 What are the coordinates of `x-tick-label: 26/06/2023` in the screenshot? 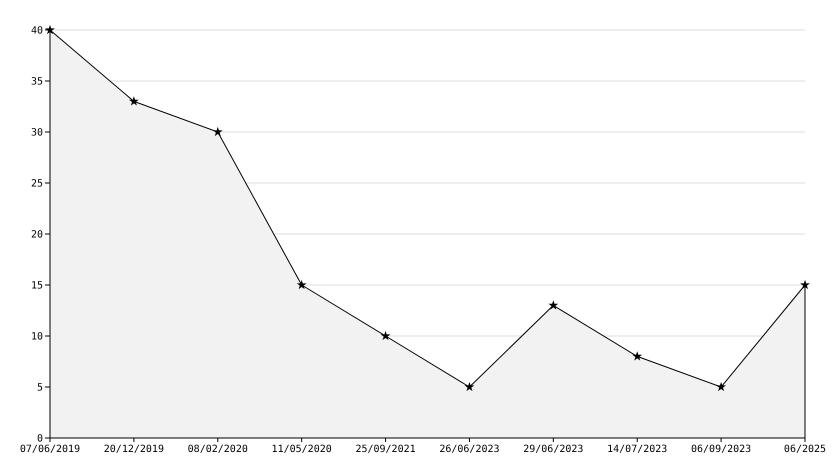 It's located at (469, 449).